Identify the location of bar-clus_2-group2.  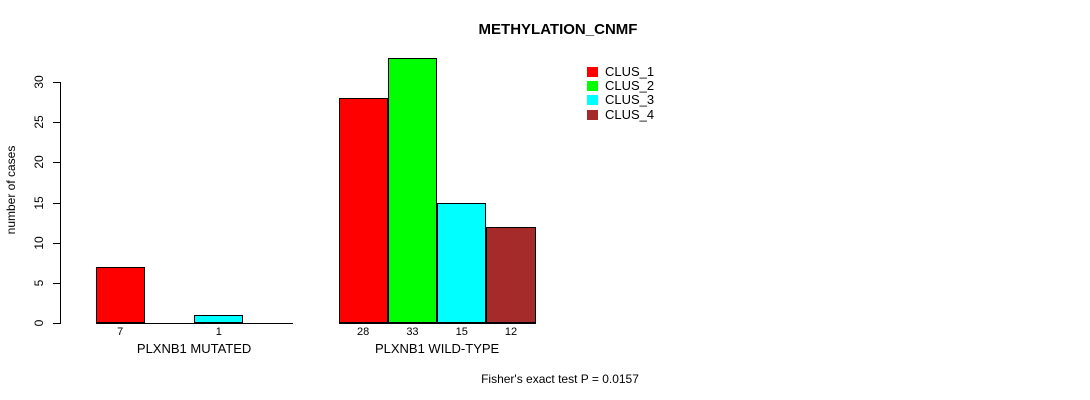
(412, 190).